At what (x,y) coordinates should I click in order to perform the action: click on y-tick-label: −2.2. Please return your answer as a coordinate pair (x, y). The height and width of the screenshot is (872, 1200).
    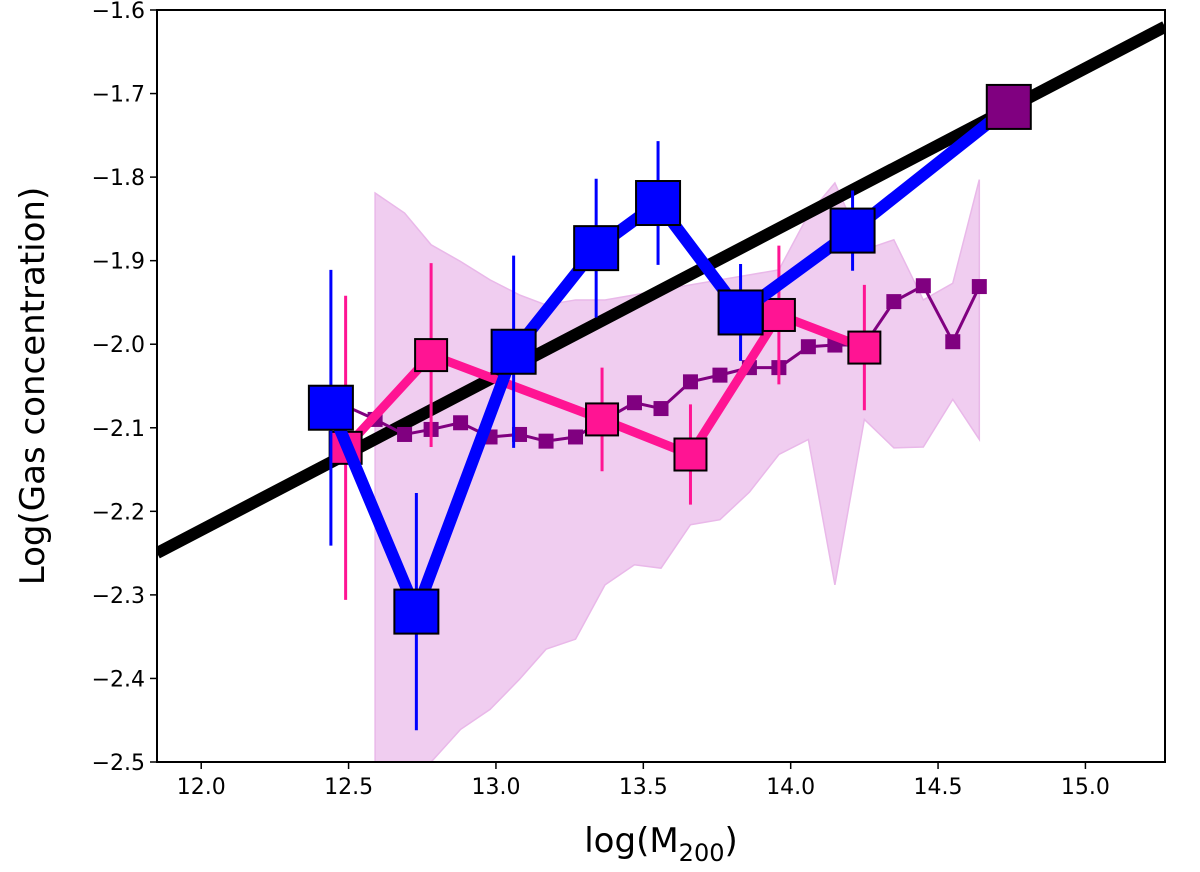
    Looking at the image, I should click on (118, 512).